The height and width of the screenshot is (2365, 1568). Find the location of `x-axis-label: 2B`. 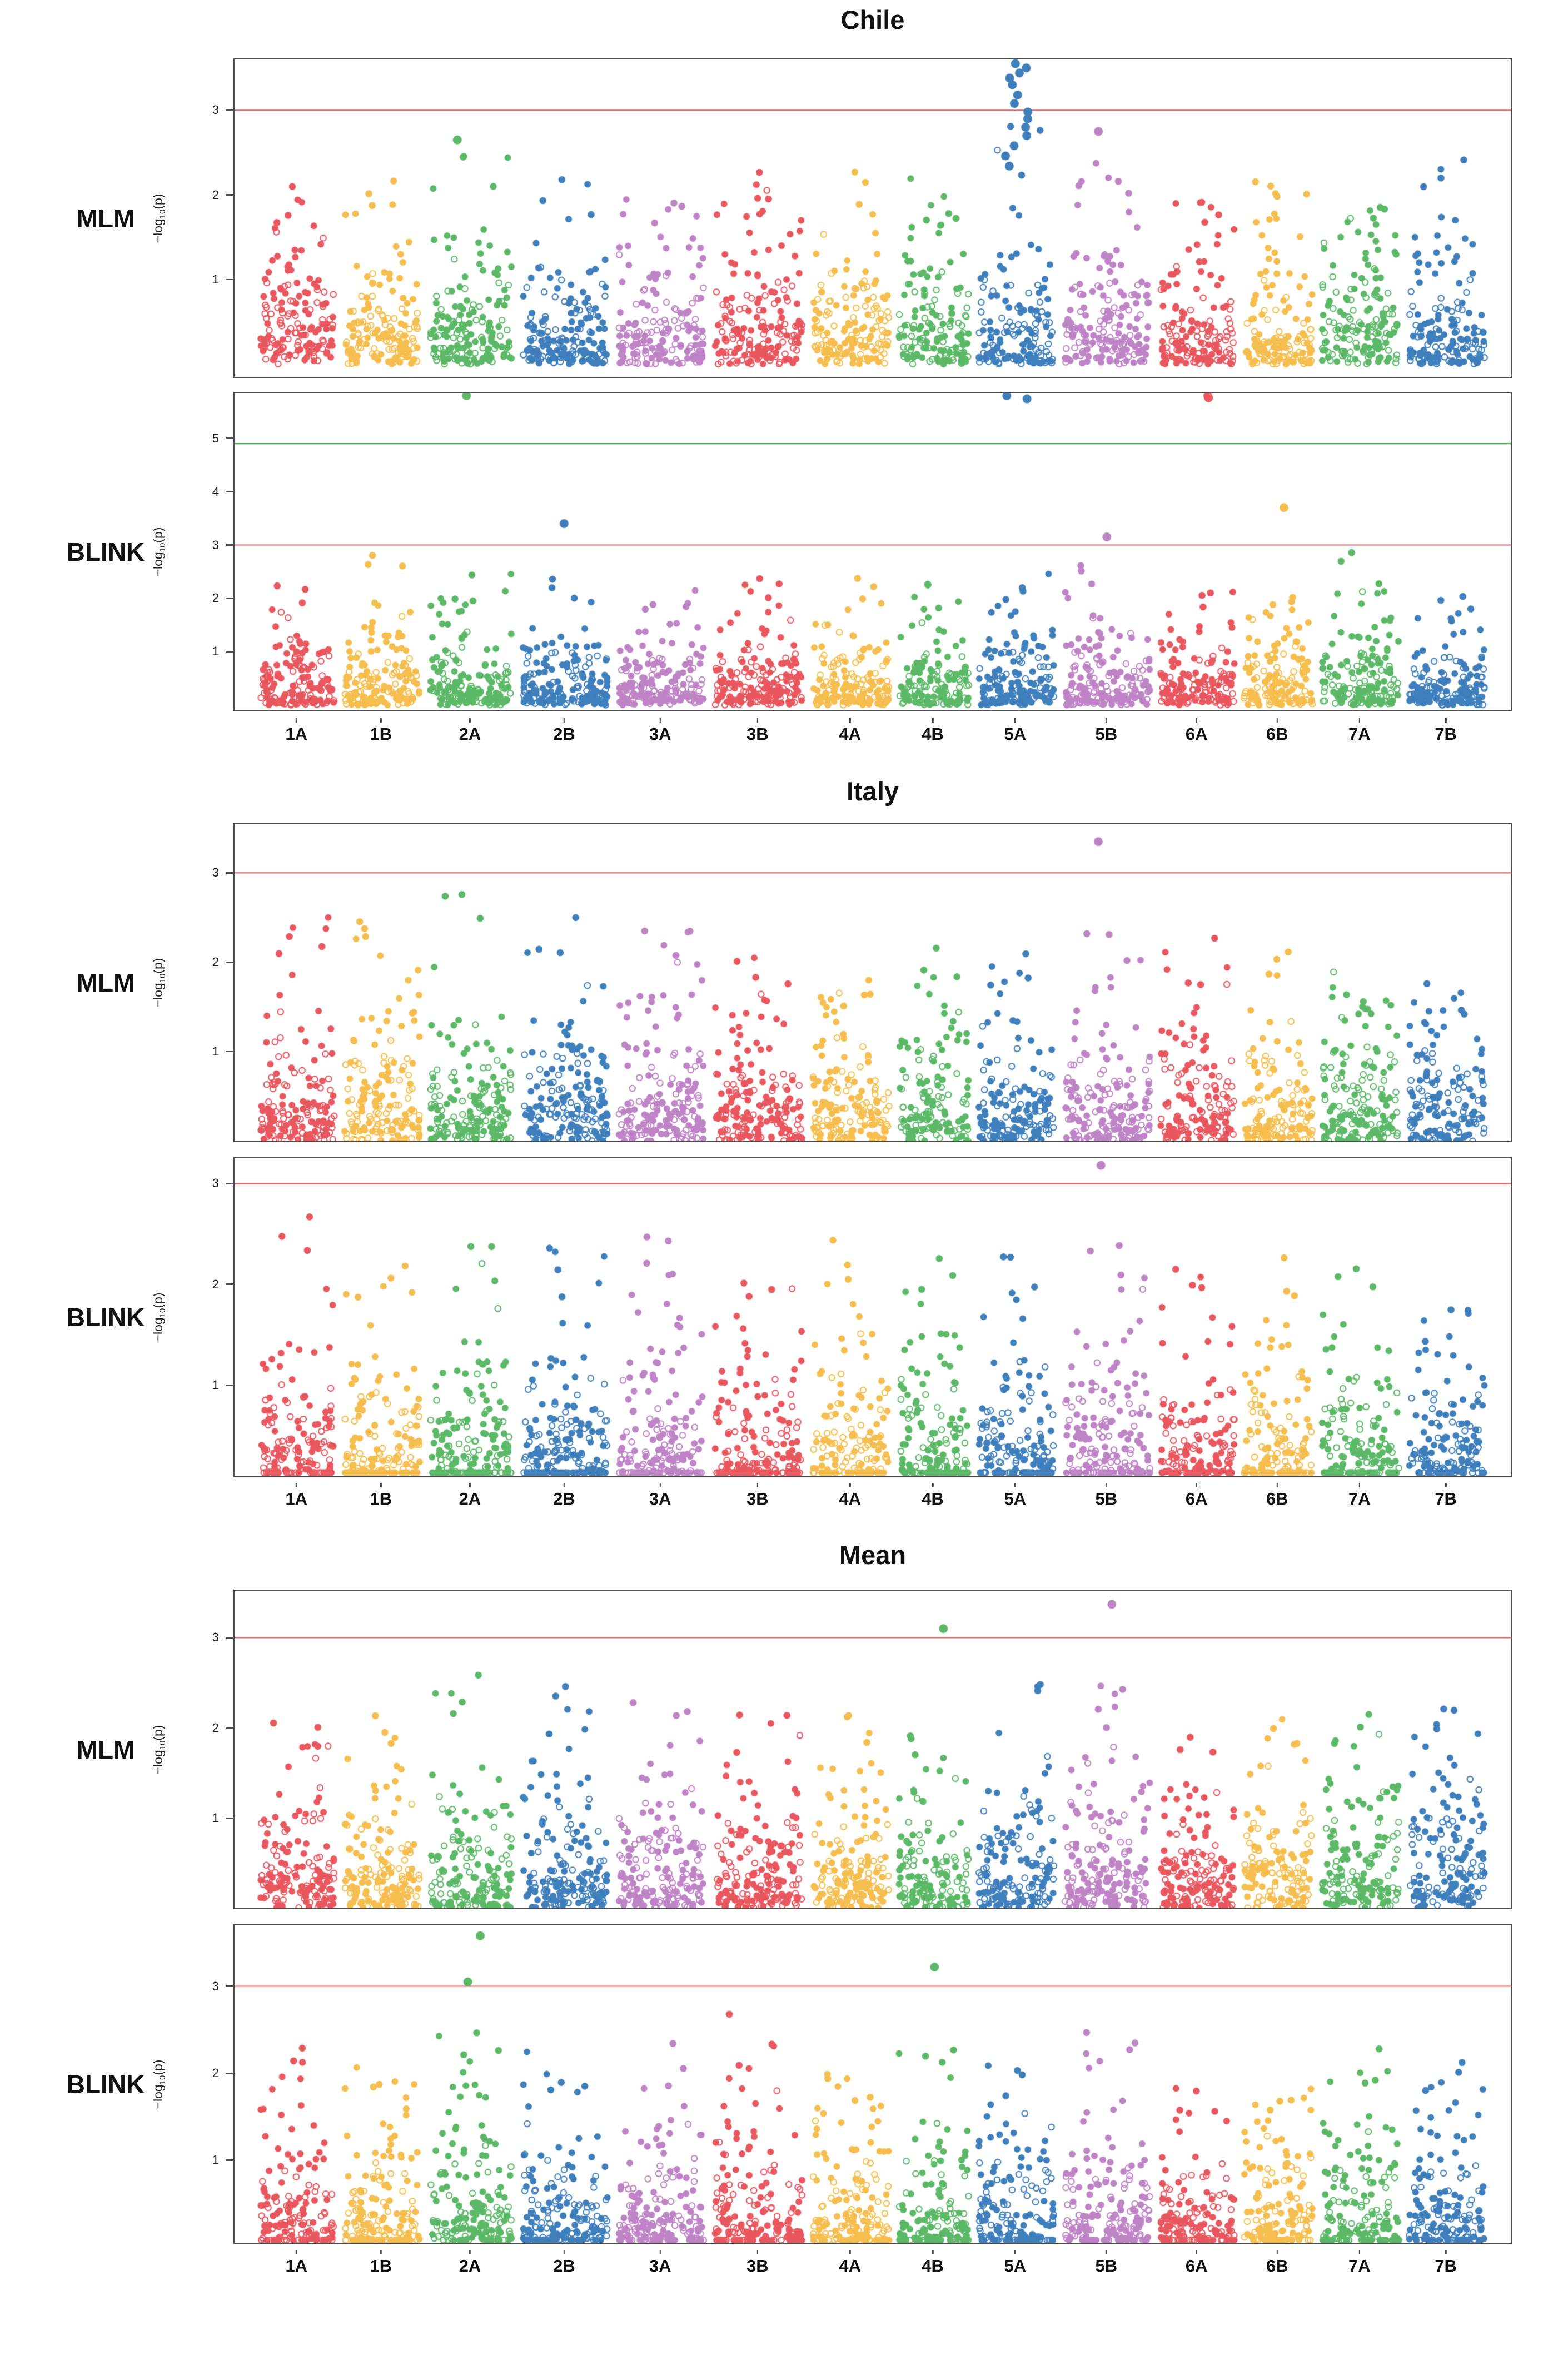

x-axis-label: 2B is located at coordinates (564, 1498).